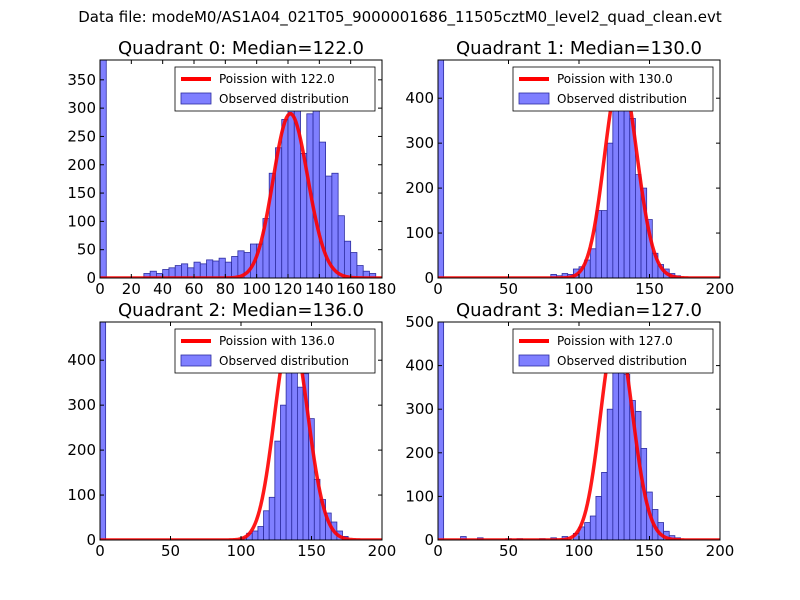  What do you see at coordinates (241, 48) in the screenshot?
I see `panel-title: Quadrant 0: Median=122.0` at bounding box center [241, 48].